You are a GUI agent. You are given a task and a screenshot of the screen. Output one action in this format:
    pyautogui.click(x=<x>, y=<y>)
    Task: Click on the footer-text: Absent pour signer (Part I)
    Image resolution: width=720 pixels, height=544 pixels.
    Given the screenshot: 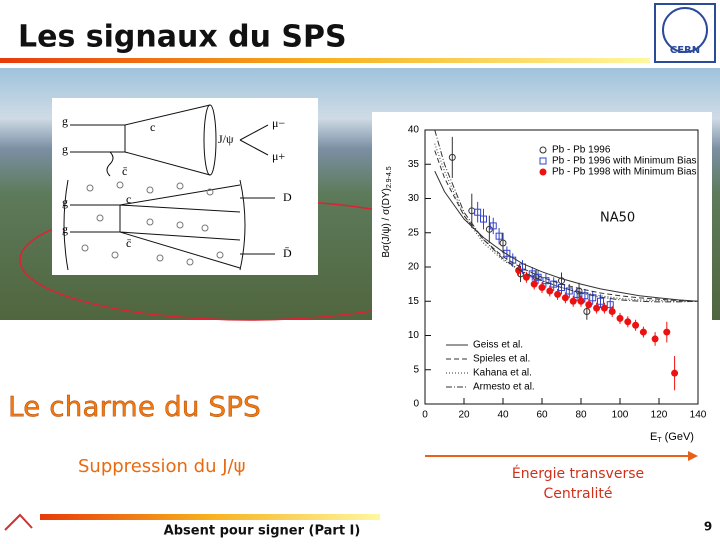 What is the action you would take?
    pyautogui.click(x=262, y=531)
    